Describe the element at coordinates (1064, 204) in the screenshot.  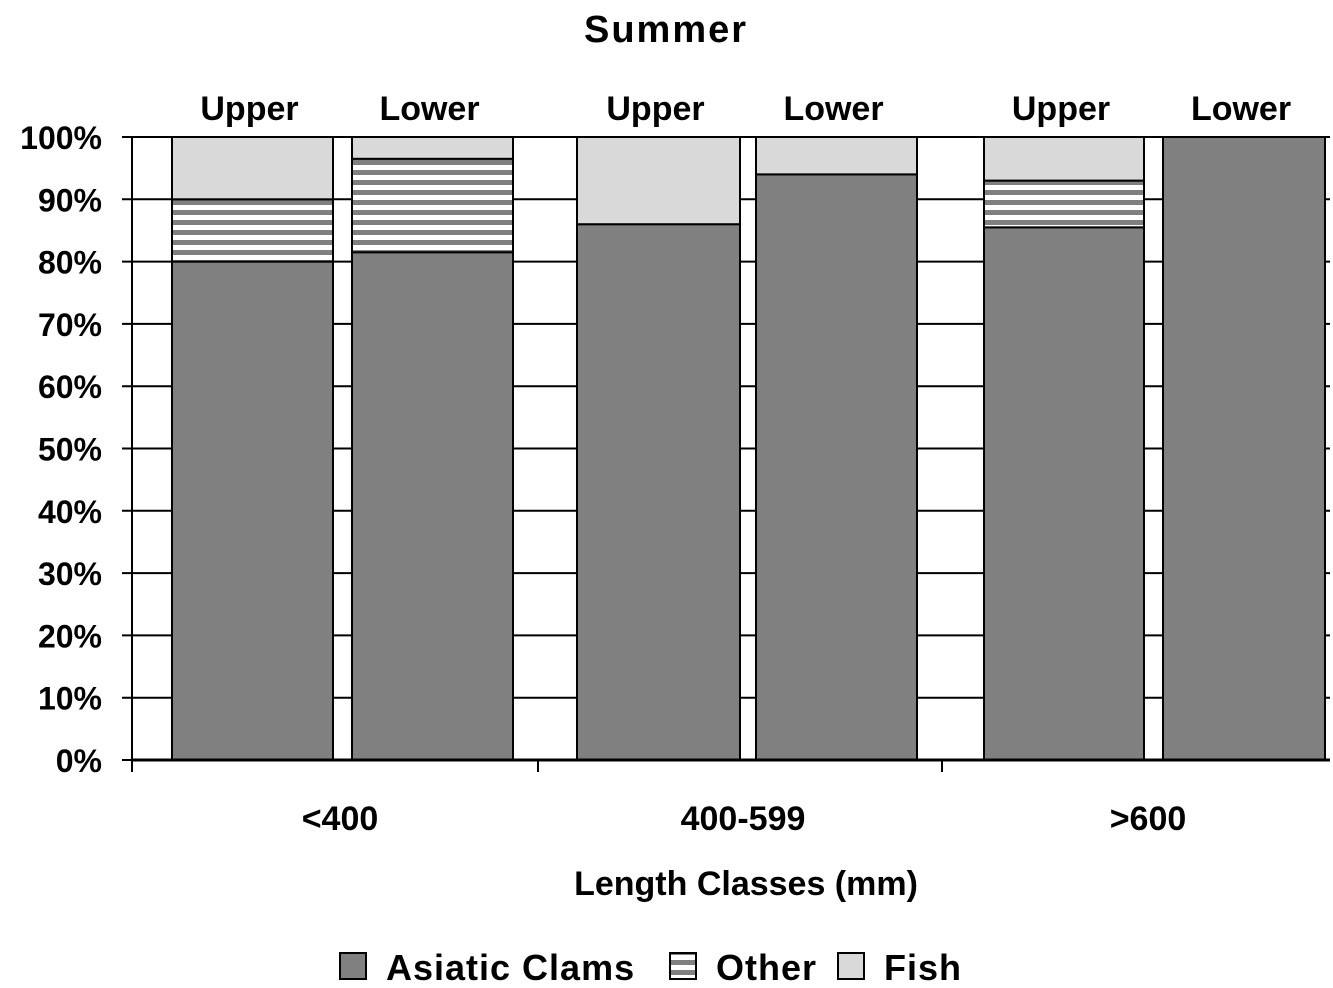
I see `bar-segment-600-upper-other` at that location.